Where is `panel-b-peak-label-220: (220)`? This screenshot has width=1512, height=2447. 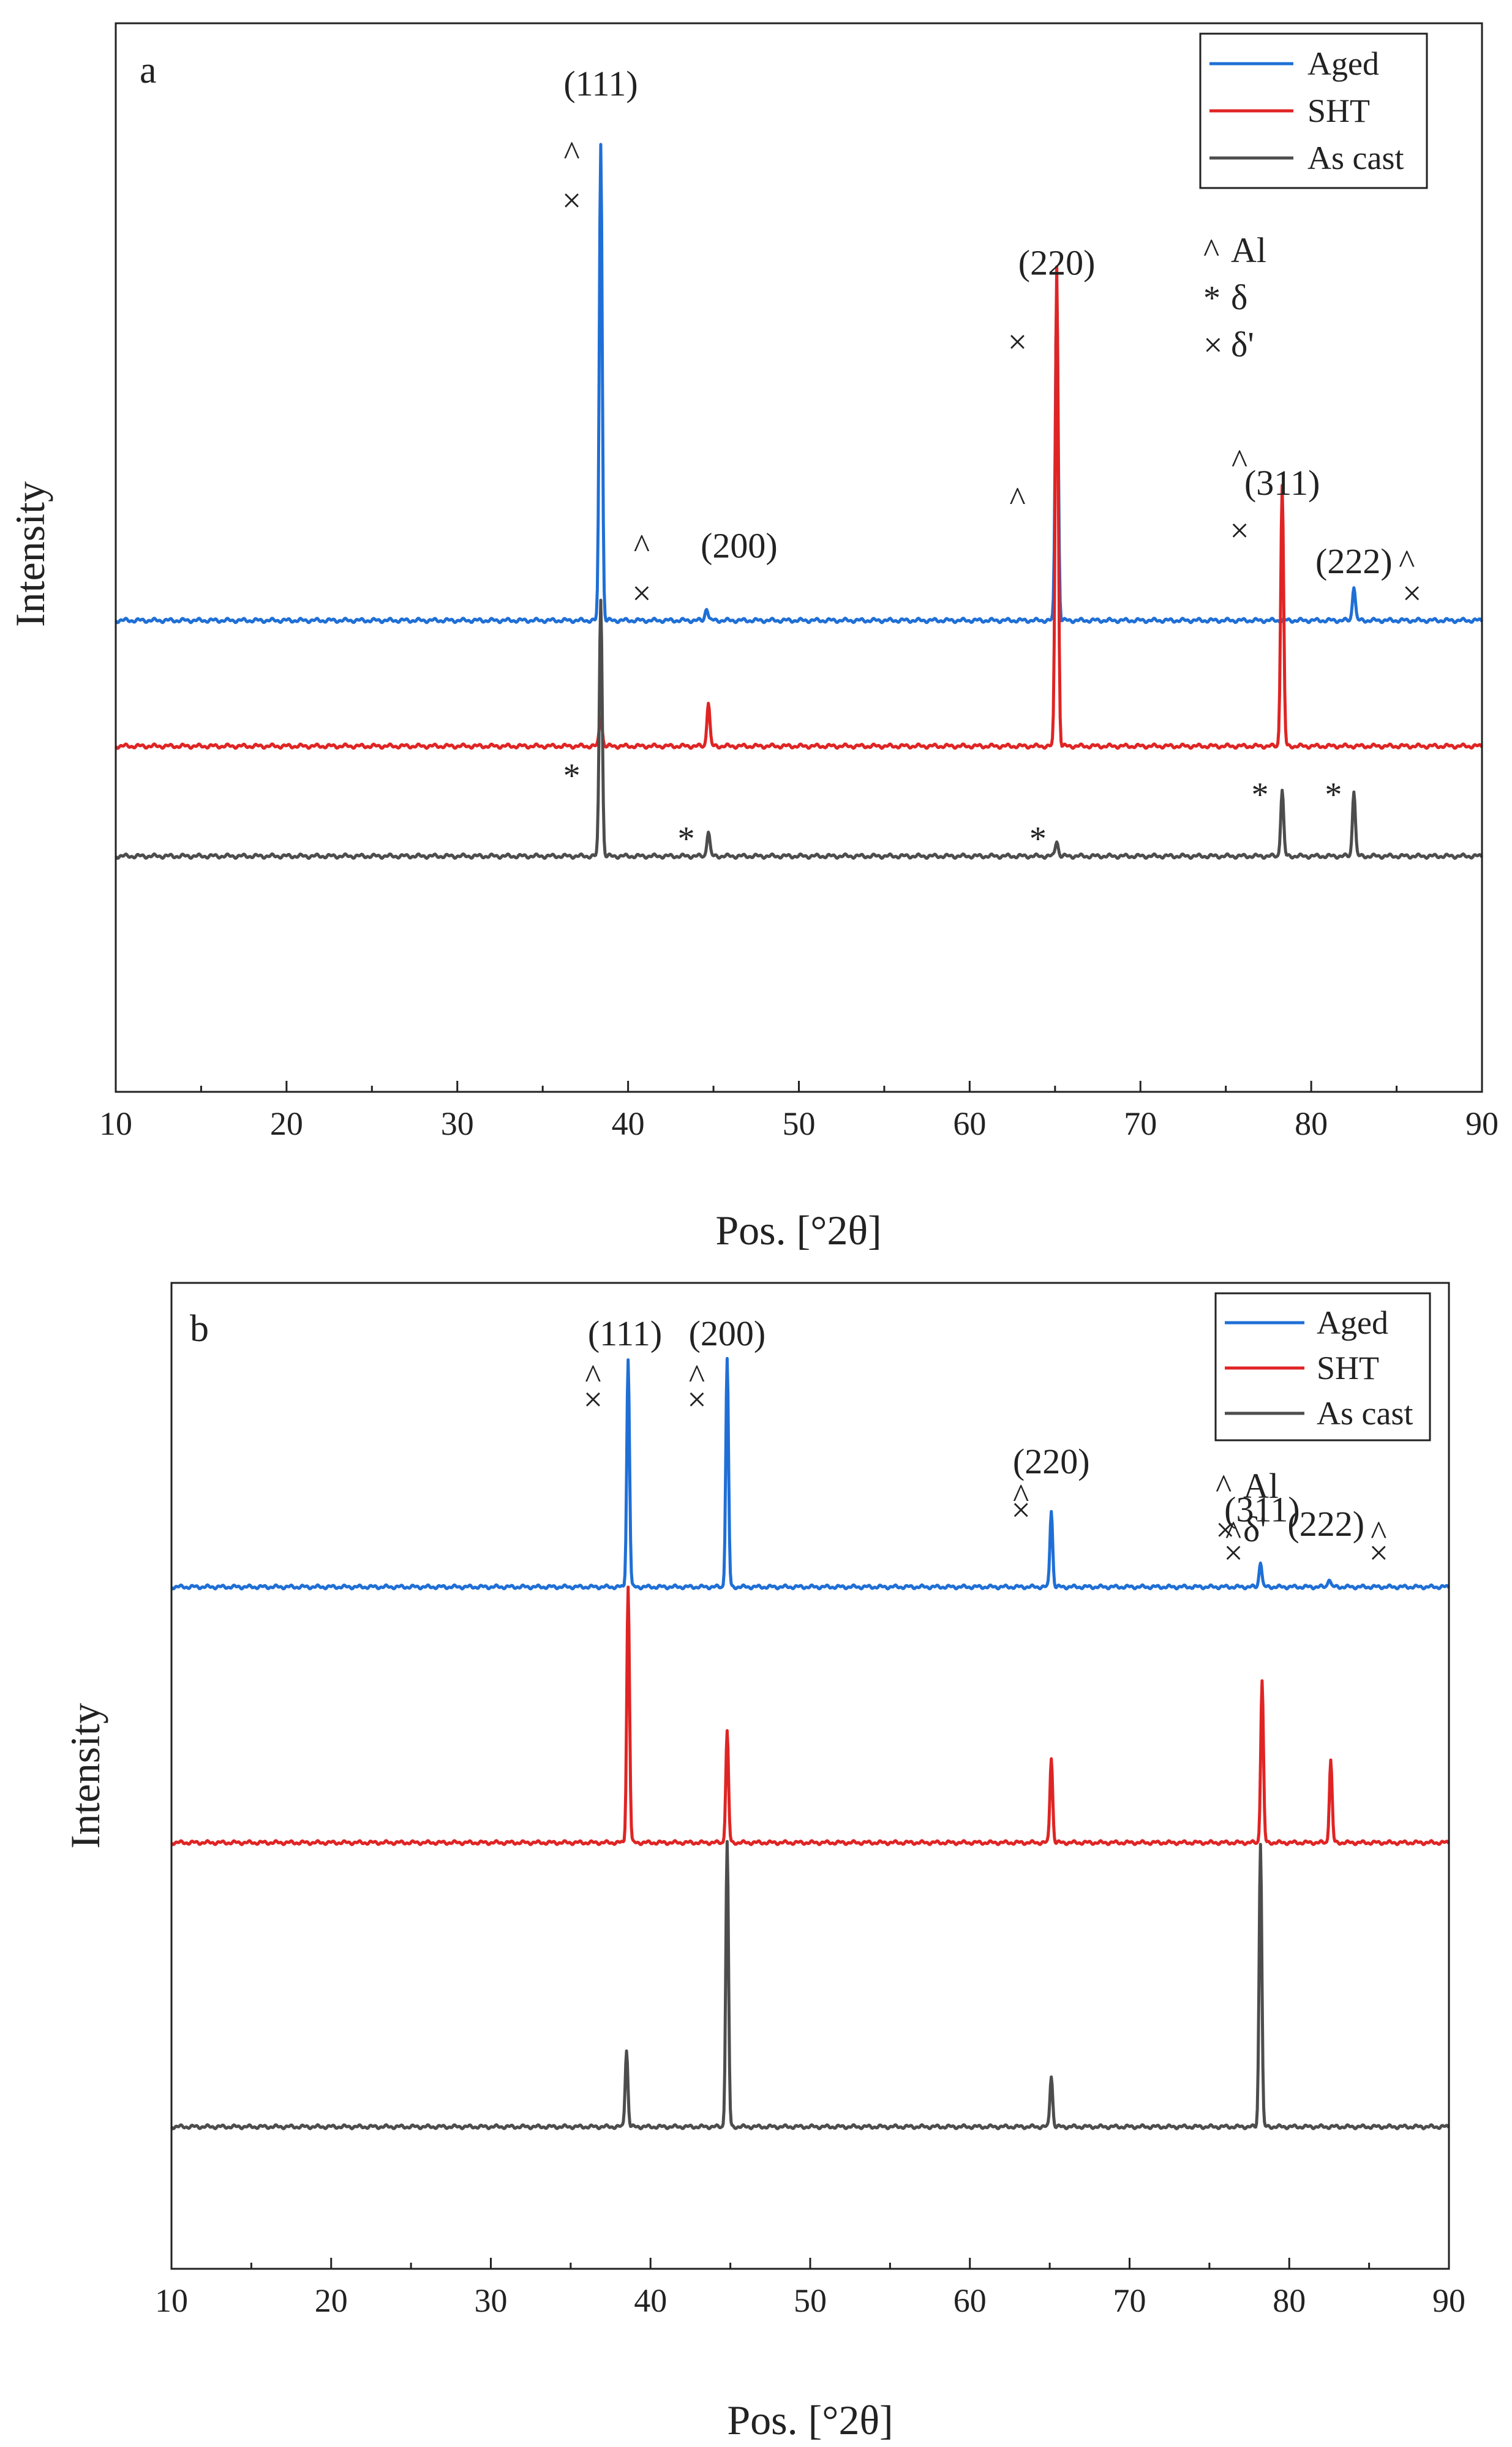
panel-b-peak-label-220: (220) is located at coordinates (1051, 1461).